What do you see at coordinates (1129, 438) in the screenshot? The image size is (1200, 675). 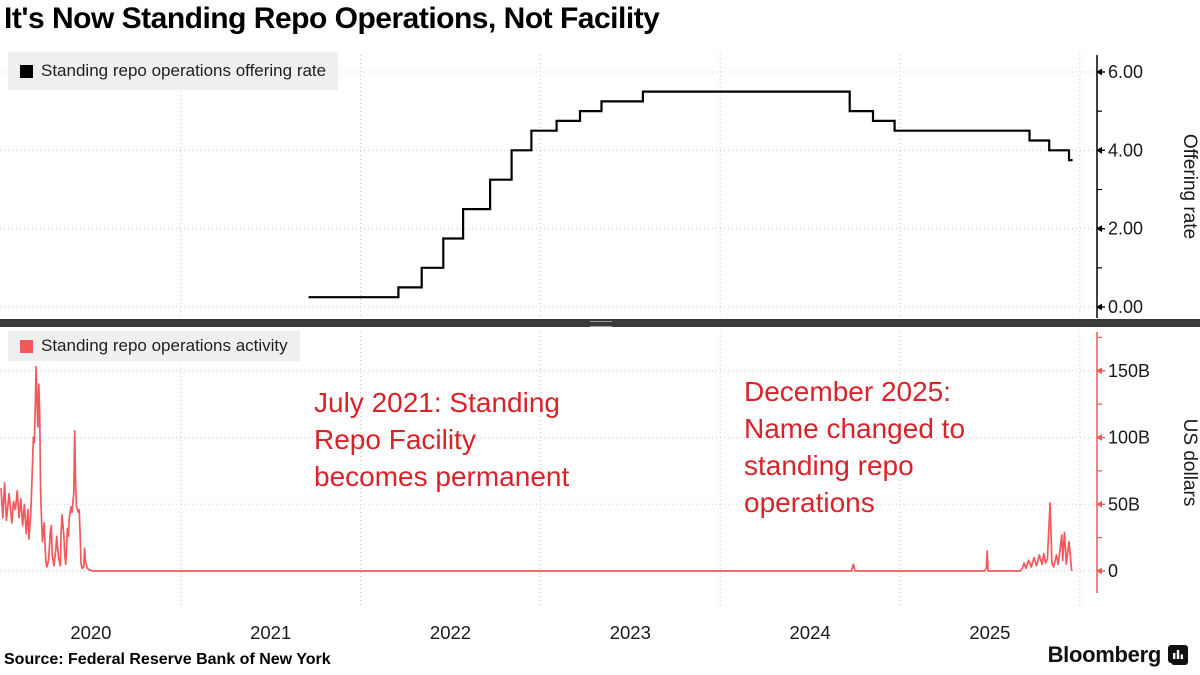 I see `y-tick-label: 100B` at bounding box center [1129, 438].